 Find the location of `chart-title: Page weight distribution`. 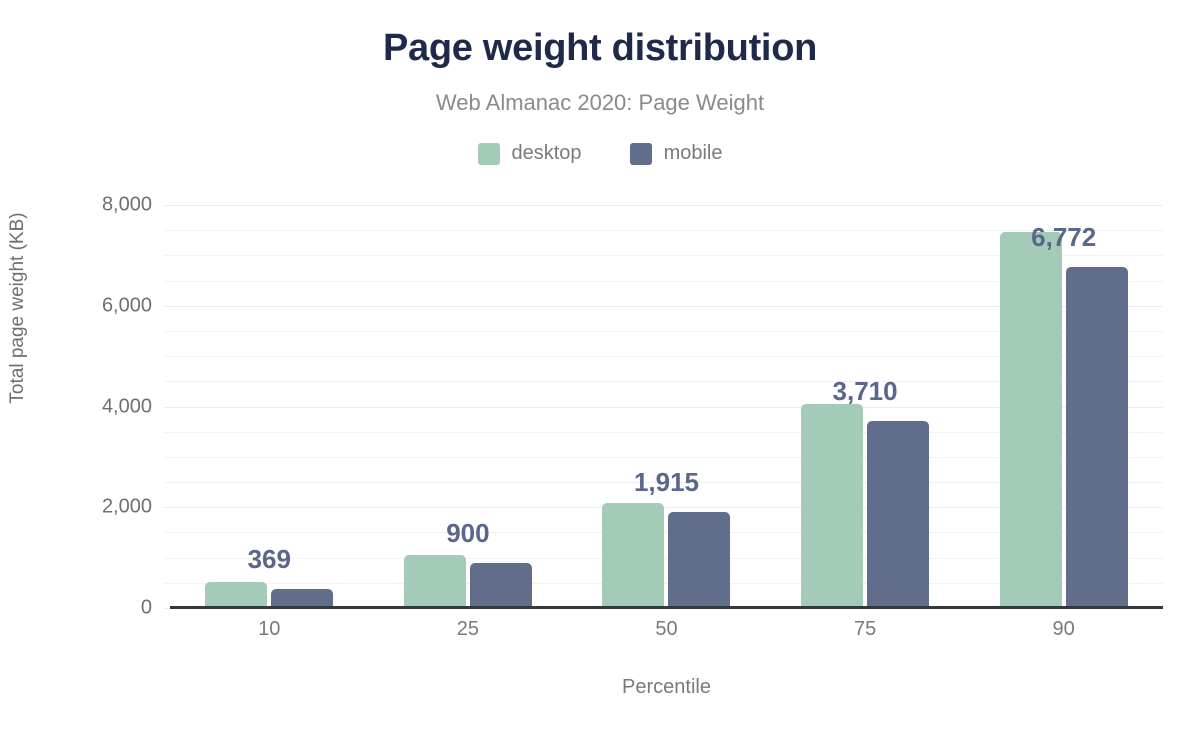

chart-title: Page weight distribution is located at coordinates (600, 48).